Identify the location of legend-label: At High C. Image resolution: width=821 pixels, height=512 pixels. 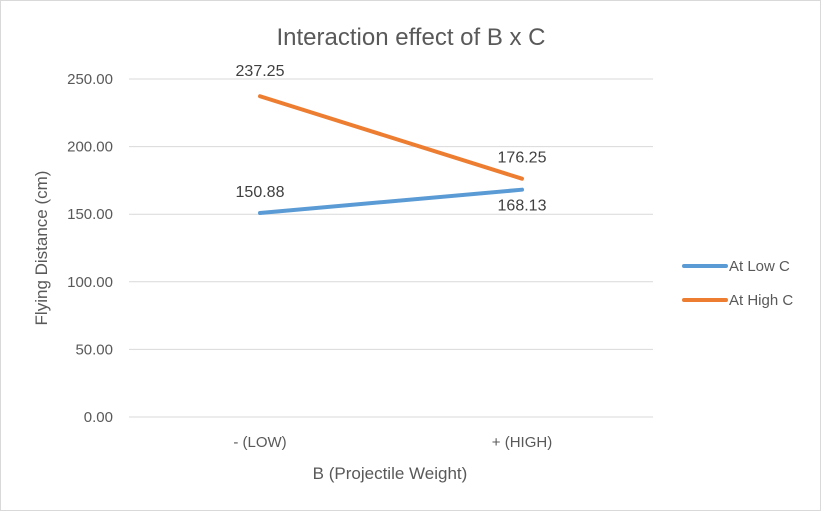
(761, 300).